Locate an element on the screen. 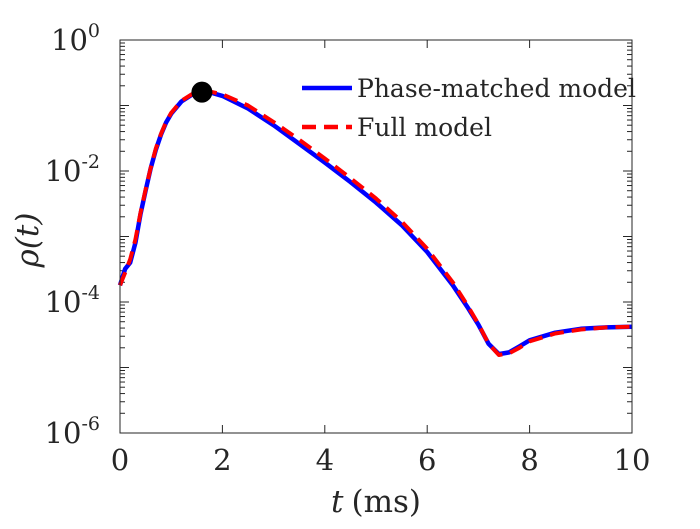 Image resolution: width=700 pixels, height=529 pixels. legend: Phase-matched model Full model is located at coordinates (469, 108).